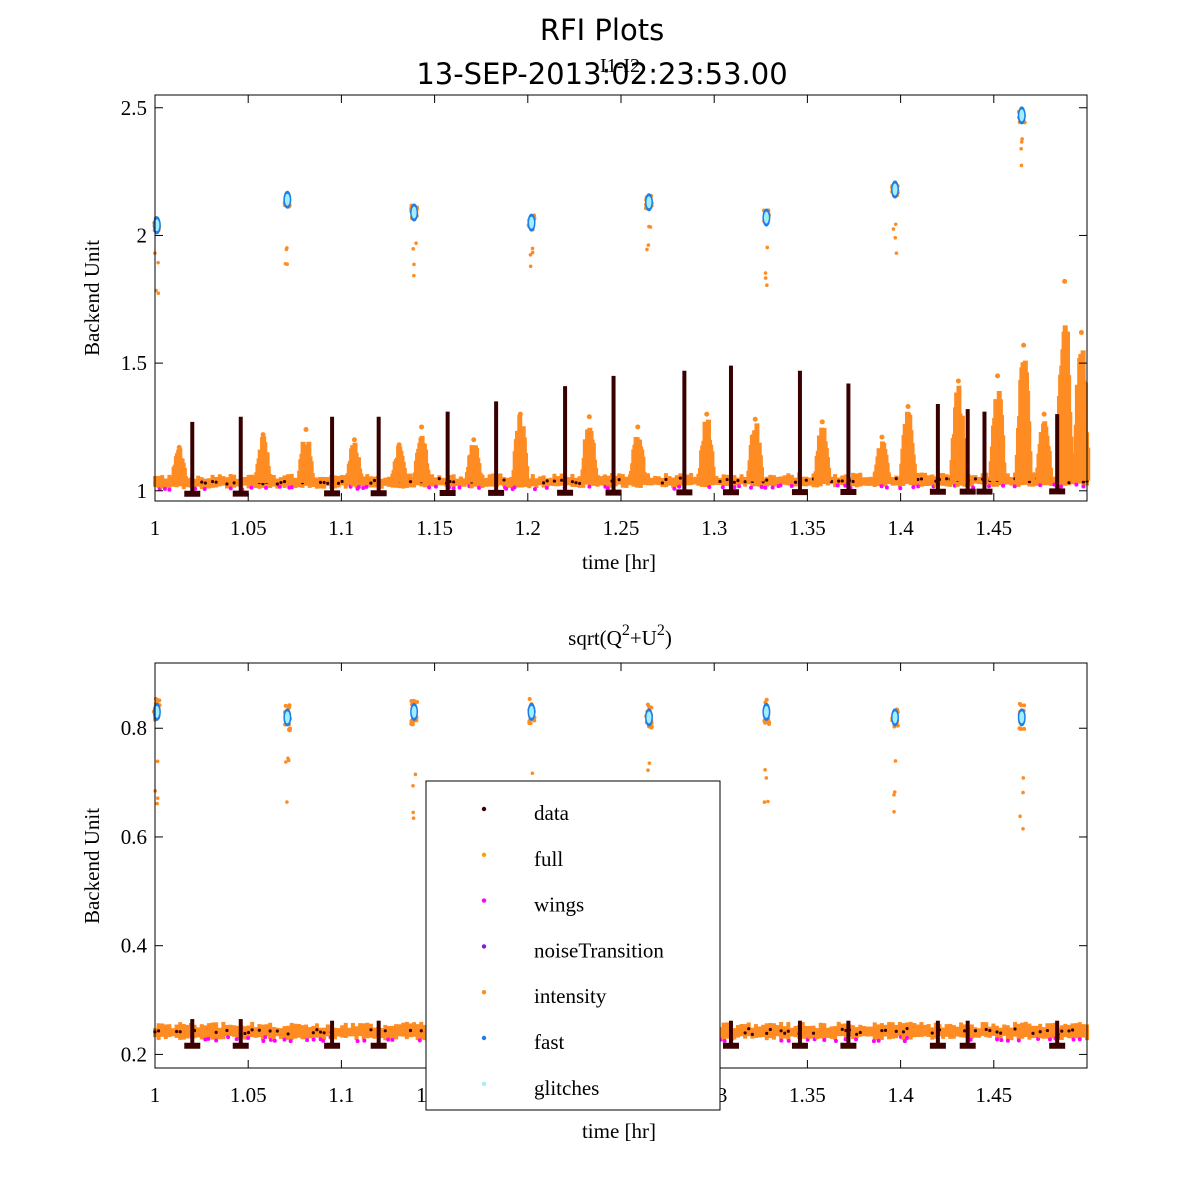 The height and width of the screenshot is (1200, 1200). I want to click on x-tick-label: 1.2, so click(528, 528).